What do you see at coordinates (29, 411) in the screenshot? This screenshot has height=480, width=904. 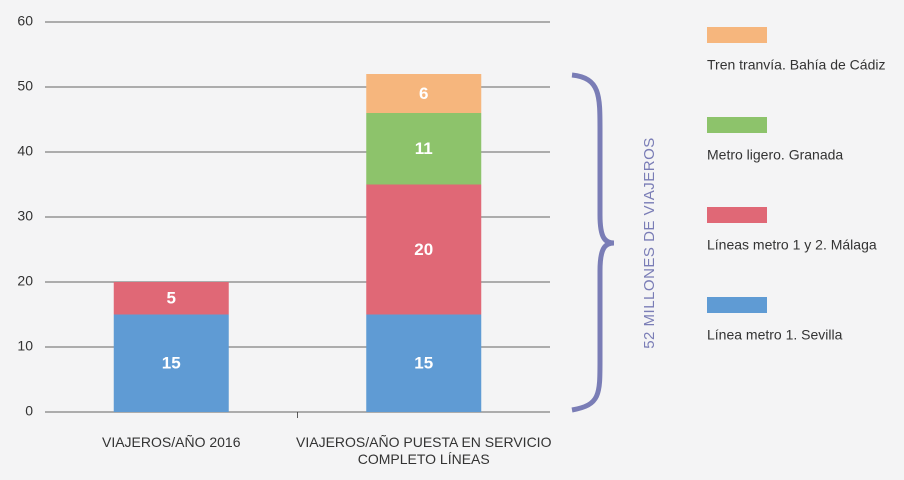 I see `y-tick-label: 0` at bounding box center [29, 411].